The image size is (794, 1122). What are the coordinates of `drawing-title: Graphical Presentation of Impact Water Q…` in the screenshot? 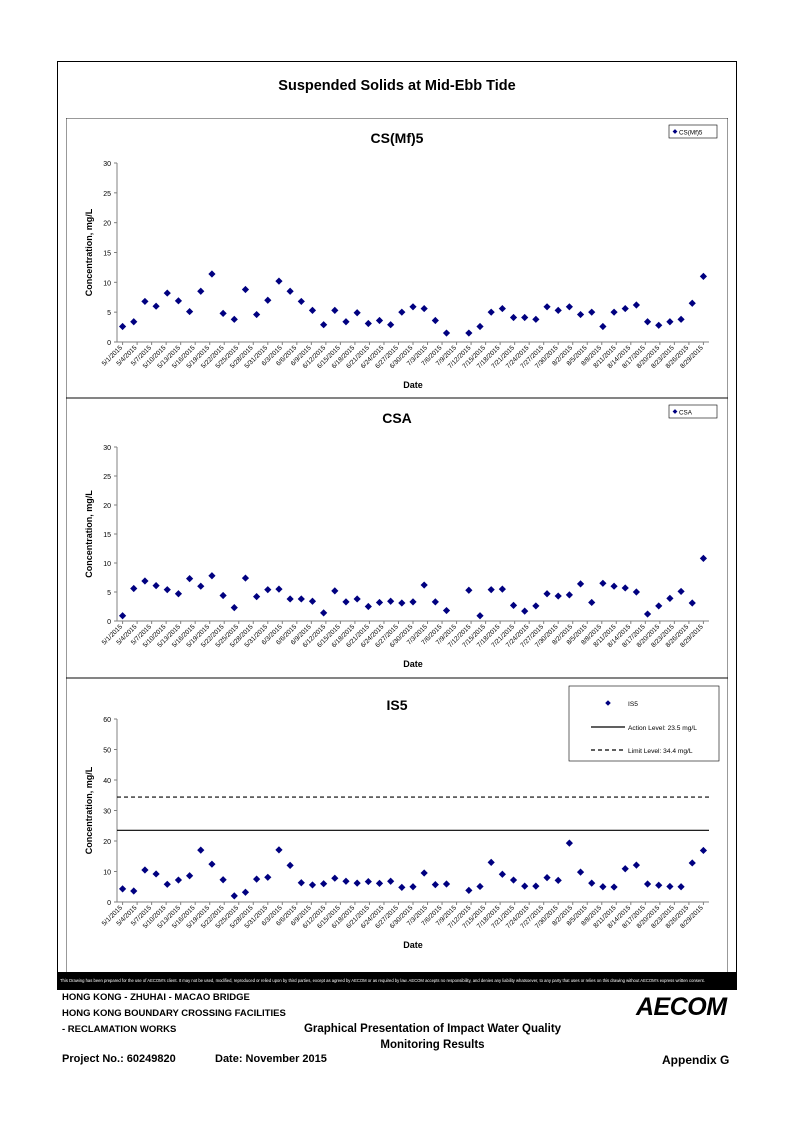 It's located at (432, 1037).